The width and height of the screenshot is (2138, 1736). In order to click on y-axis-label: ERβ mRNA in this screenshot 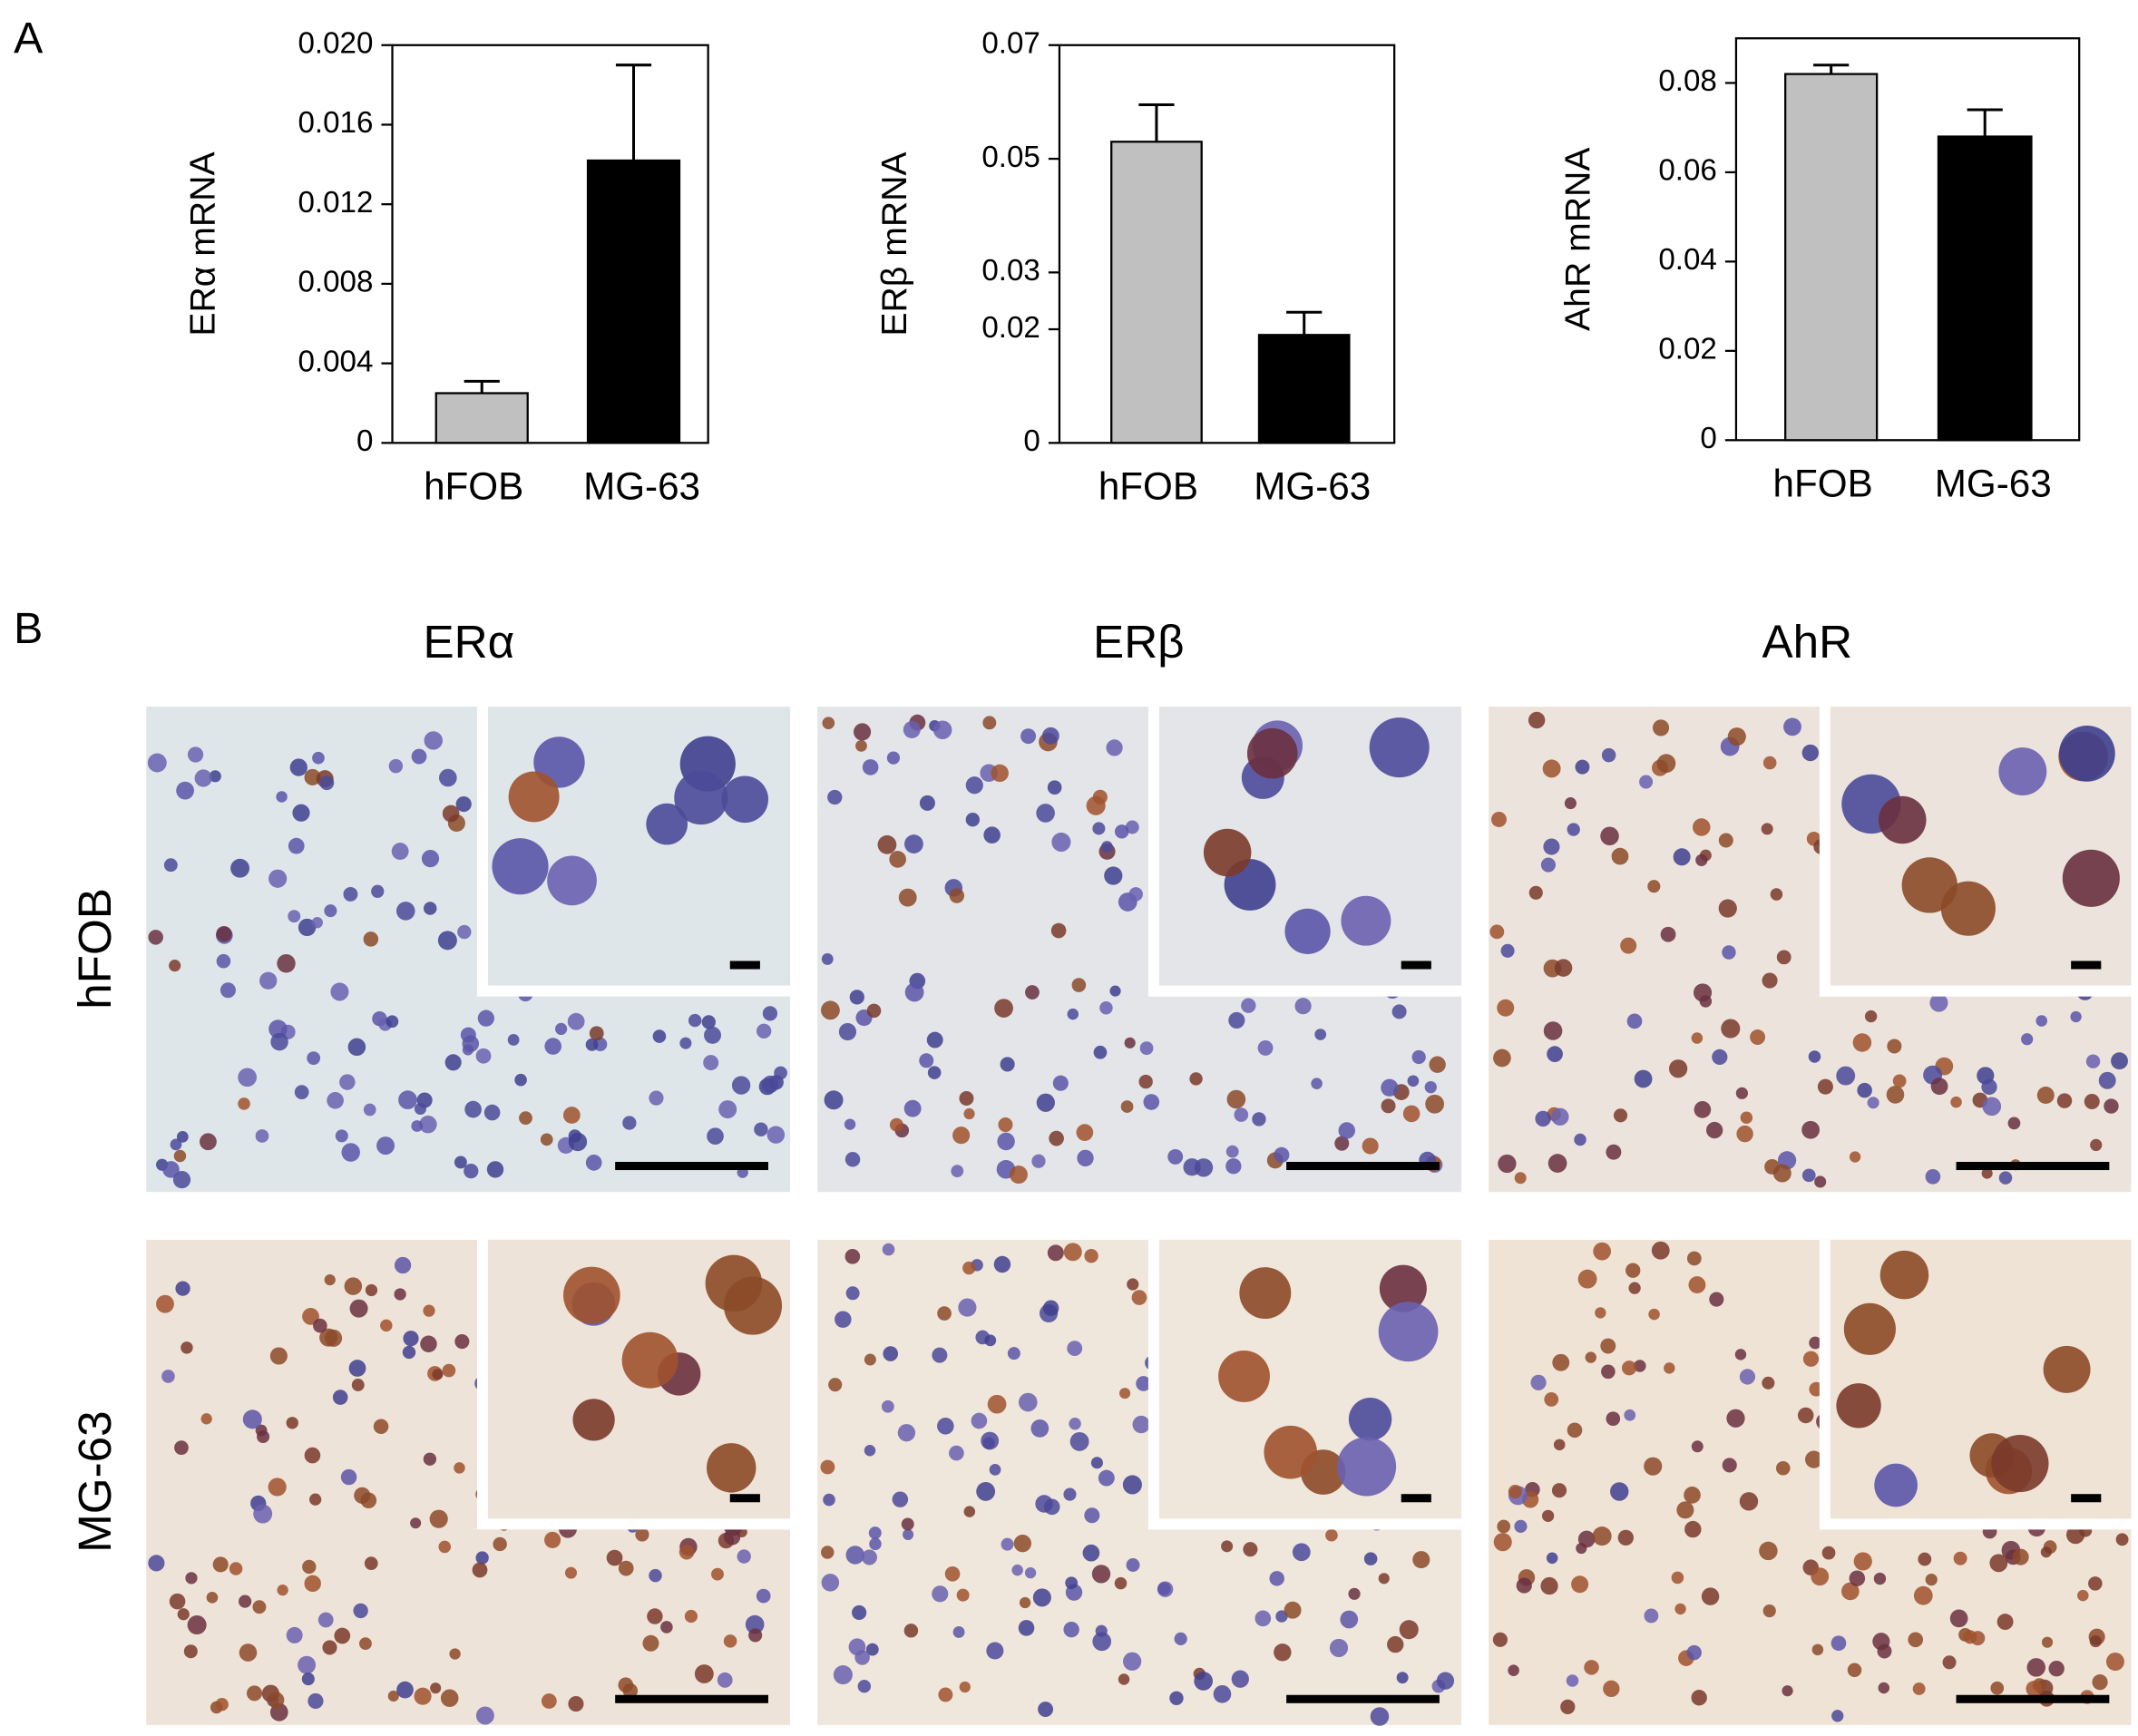, I will do `click(895, 243)`.